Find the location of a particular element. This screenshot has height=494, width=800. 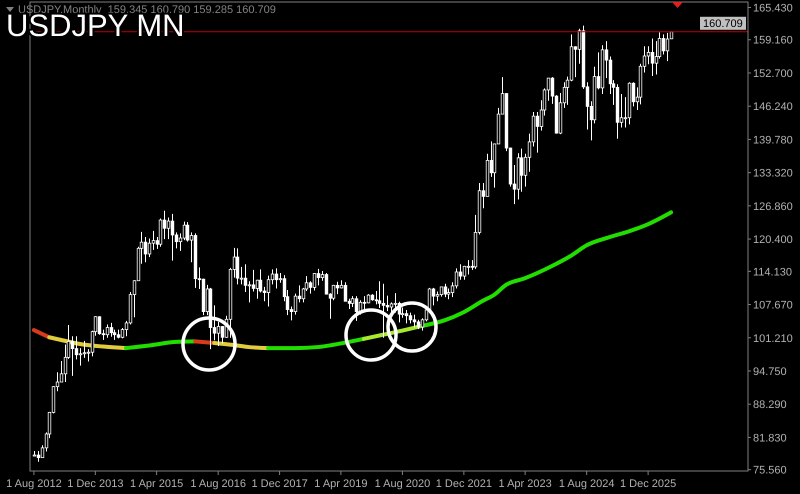

x-tick-label: 1 Dec 2017 is located at coordinates (279, 484).